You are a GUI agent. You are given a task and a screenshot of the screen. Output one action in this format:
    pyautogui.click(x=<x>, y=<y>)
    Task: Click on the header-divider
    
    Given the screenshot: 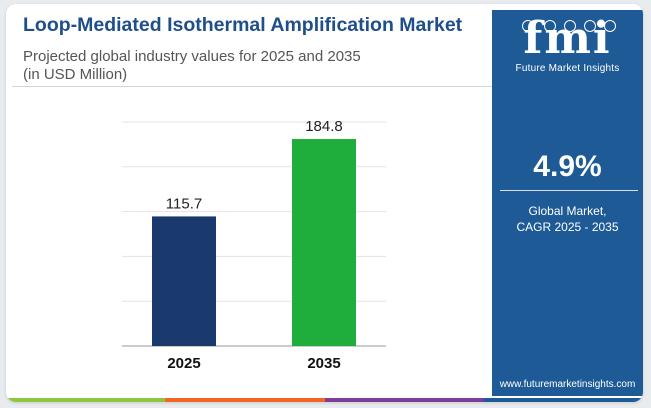 What is the action you would take?
    pyautogui.click(x=252, y=86)
    